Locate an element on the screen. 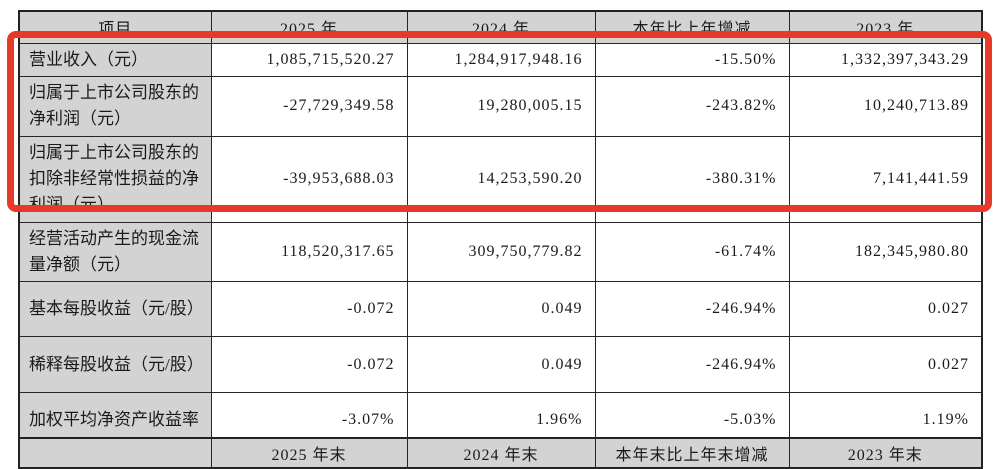 This screenshot has width=996, height=469. row-label: 营业收入（元） is located at coordinates (115, 59).